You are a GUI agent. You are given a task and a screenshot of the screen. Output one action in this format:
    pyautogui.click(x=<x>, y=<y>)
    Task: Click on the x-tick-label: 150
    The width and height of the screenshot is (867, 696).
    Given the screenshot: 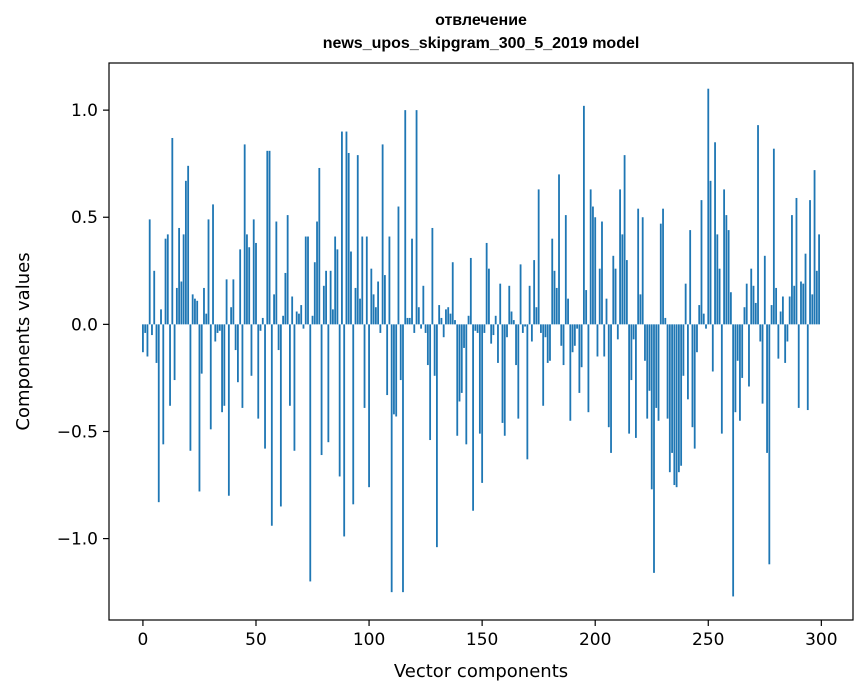 What is the action you would take?
    pyautogui.click(x=482, y=640)
    